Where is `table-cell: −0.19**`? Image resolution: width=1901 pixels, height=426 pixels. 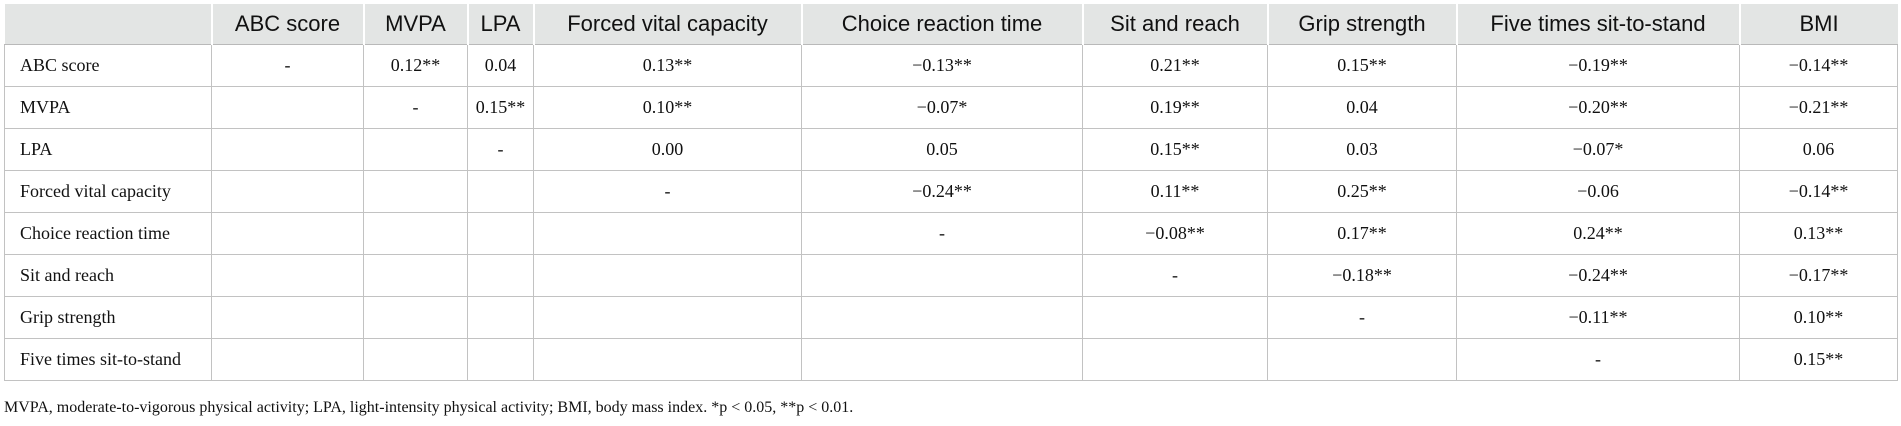
table-cell: −0.19** is located at coordinates (1598, 65).